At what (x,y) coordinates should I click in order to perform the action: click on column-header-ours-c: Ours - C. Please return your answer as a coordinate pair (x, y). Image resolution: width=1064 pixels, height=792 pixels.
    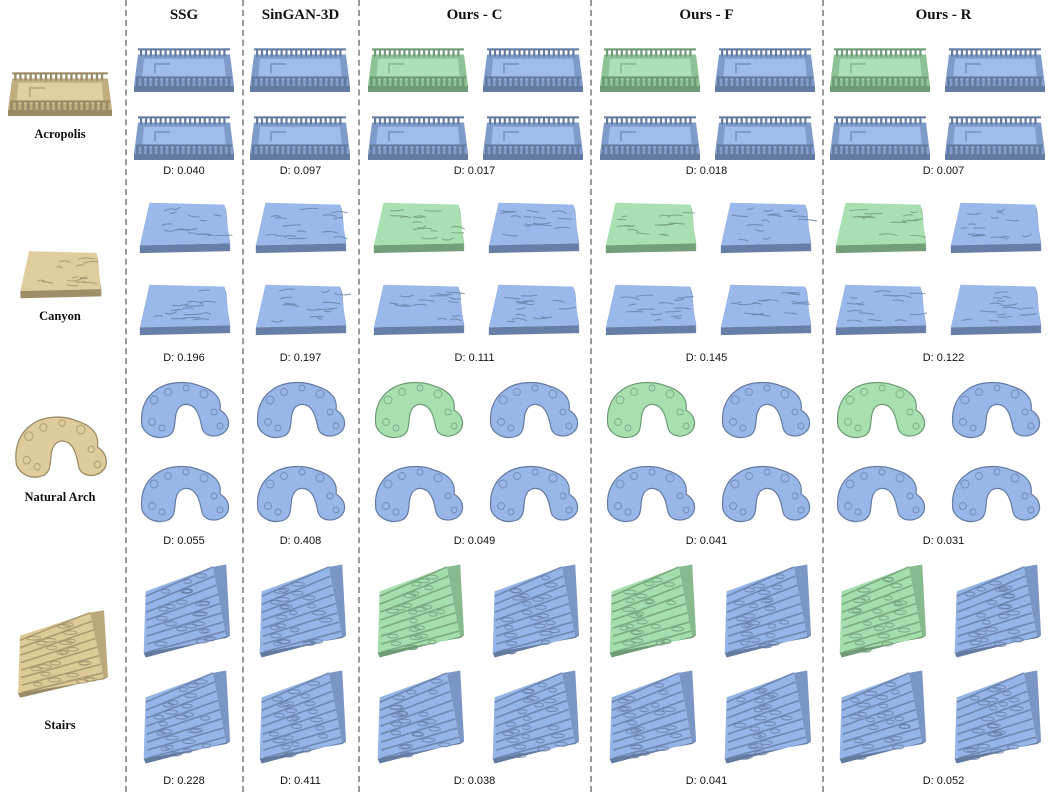
    Looking at the image, I should click on (474, 15).